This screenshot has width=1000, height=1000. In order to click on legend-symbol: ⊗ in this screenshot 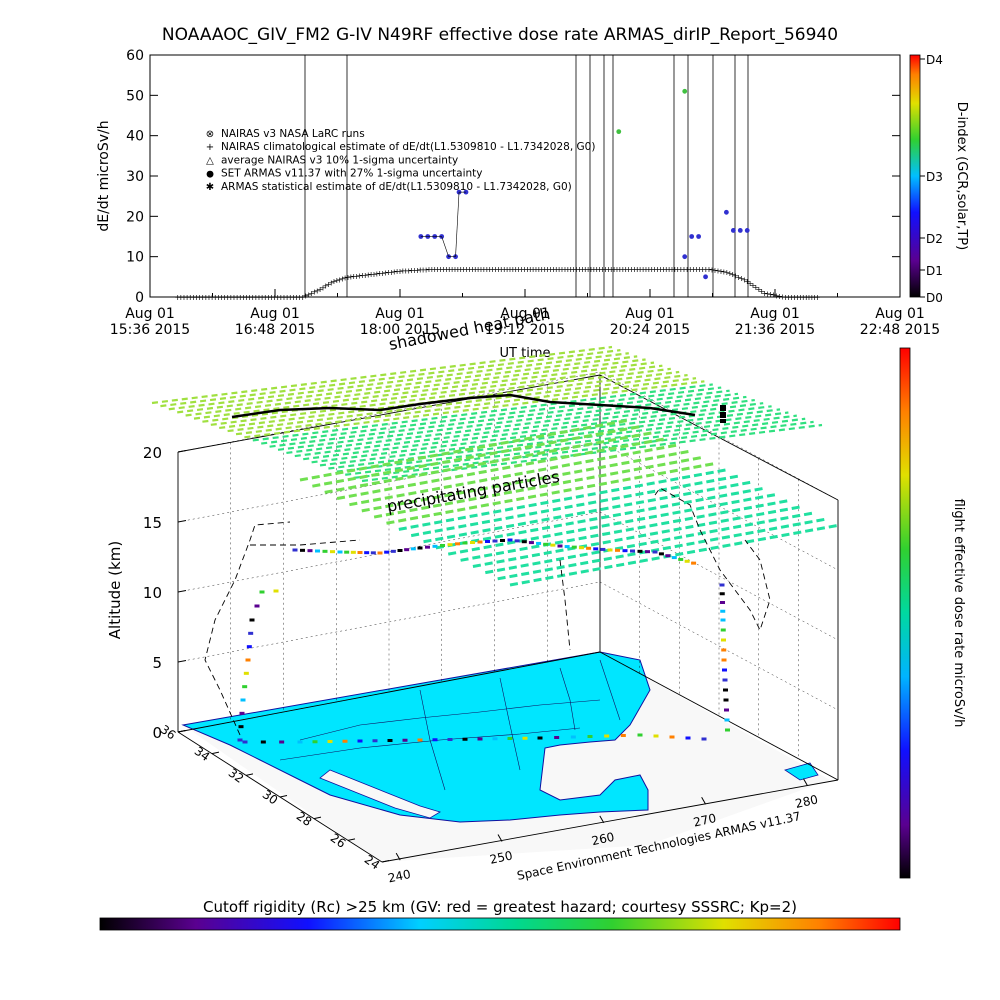, I will do `click(210, 134)`.